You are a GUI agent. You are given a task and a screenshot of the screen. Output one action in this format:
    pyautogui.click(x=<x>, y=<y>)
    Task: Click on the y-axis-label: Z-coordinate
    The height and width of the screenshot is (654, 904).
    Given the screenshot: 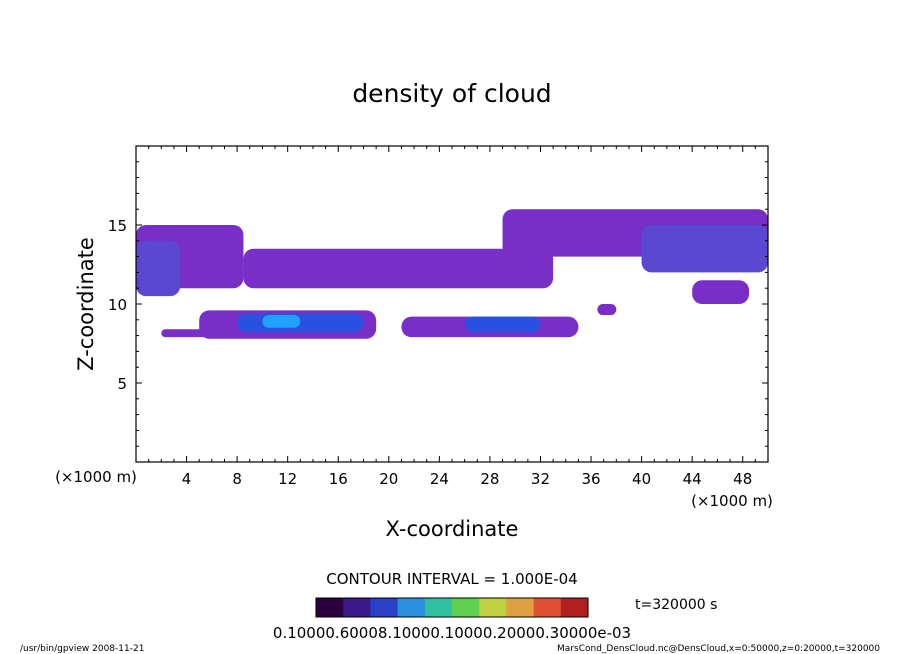 What is the action you would take?
    pyautogui.click(x=86, y=304)
    